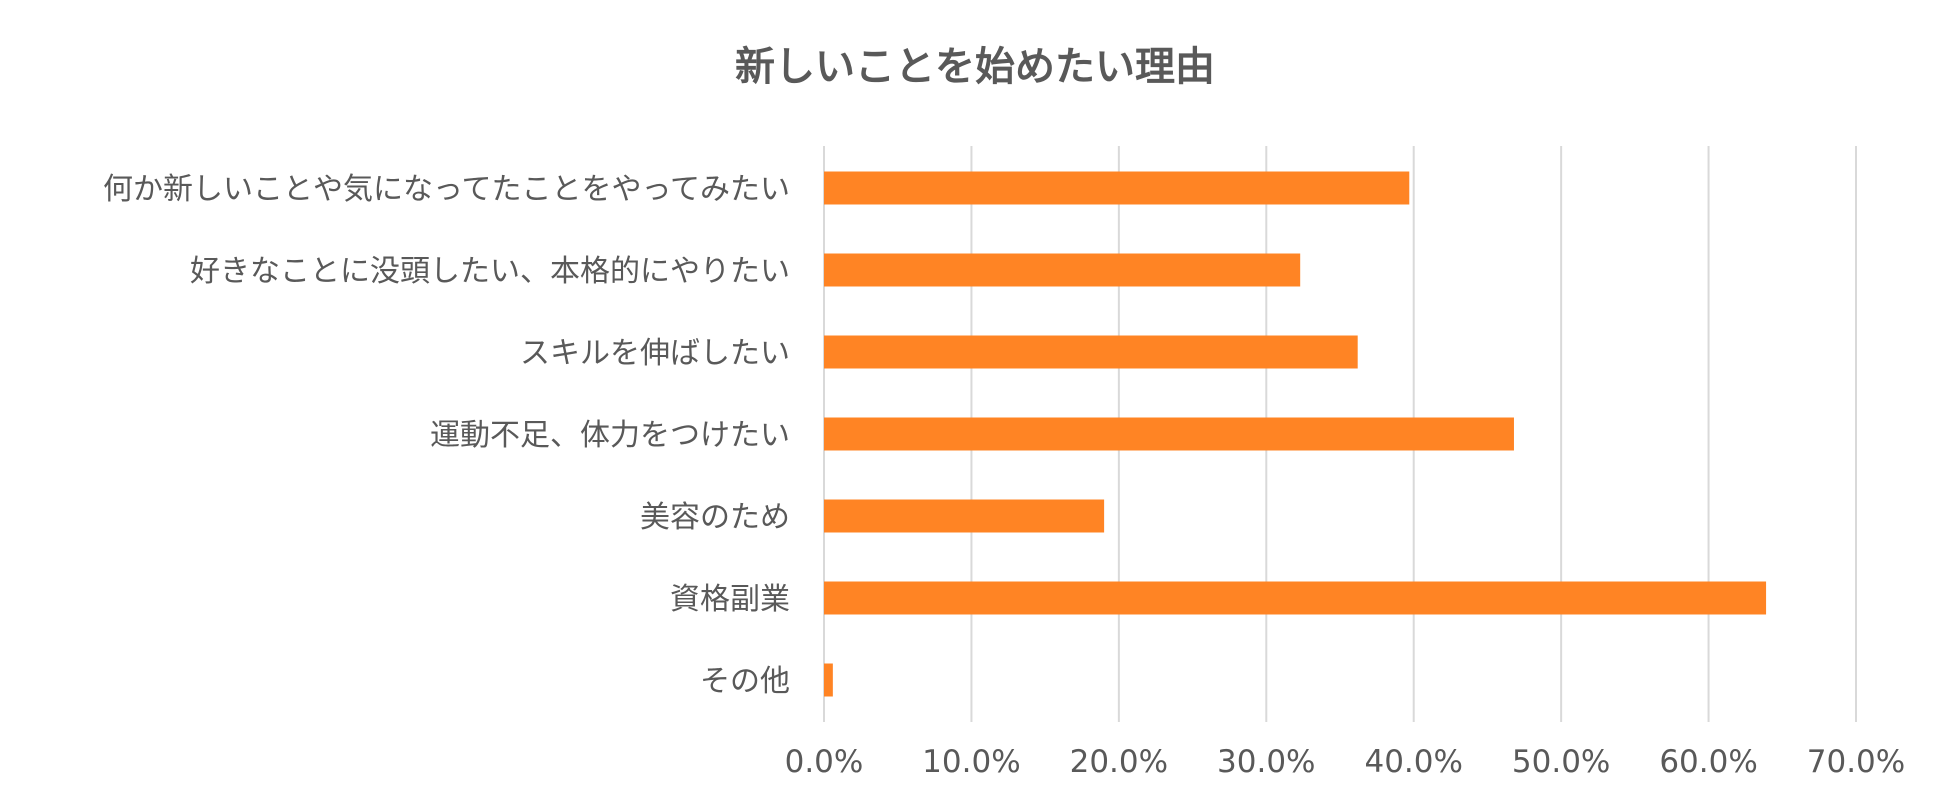 This screenshot has height=812, width=1950. I want to click on category-label: 好きなことに没頭したい、本格的にやりたい, so click(490, 271).